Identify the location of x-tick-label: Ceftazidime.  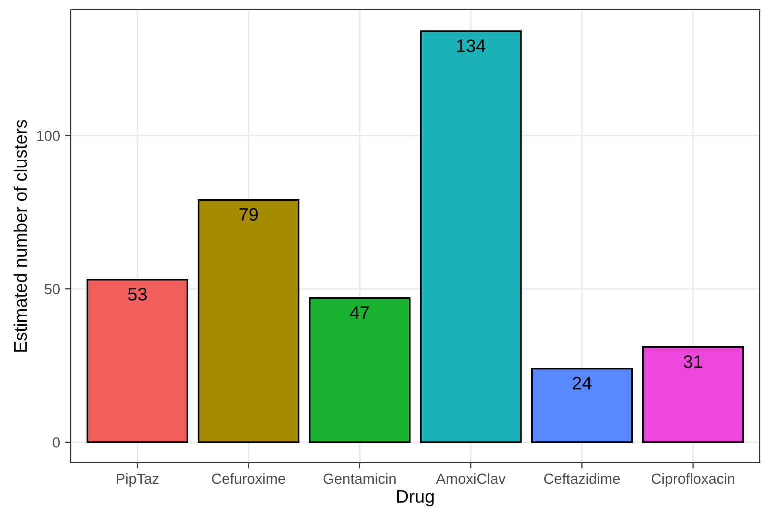
(582, 478).